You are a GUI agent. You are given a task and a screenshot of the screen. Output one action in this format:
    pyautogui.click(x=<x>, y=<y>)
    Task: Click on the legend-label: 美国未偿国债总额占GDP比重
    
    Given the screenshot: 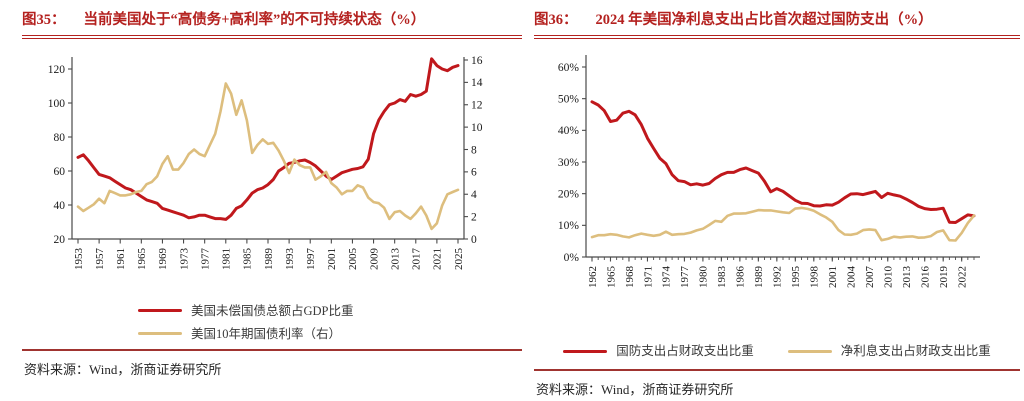 What is the action you would take?
    pyautogui.click(x=272, y=310)
    